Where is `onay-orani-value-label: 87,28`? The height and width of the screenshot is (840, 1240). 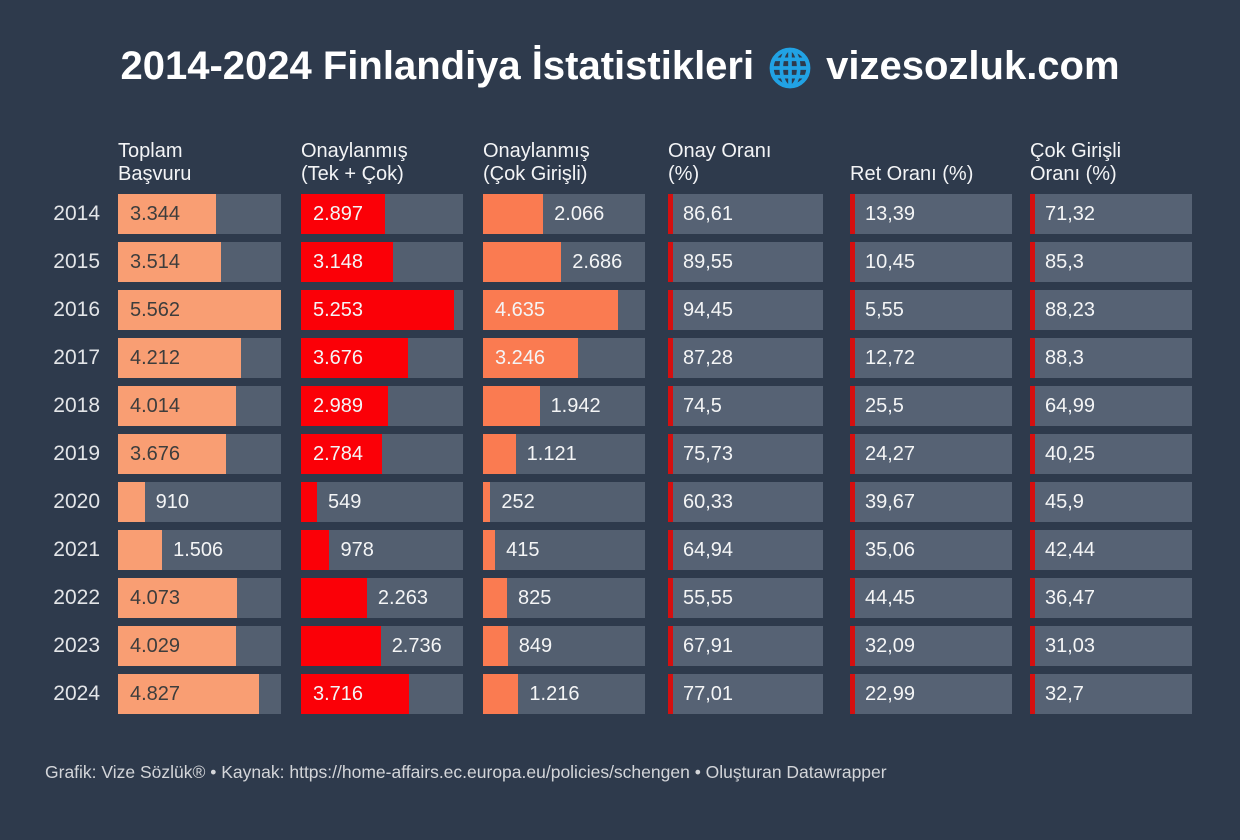
onay-orani-value-label: 87,28 is located at coordinates (708, 358).